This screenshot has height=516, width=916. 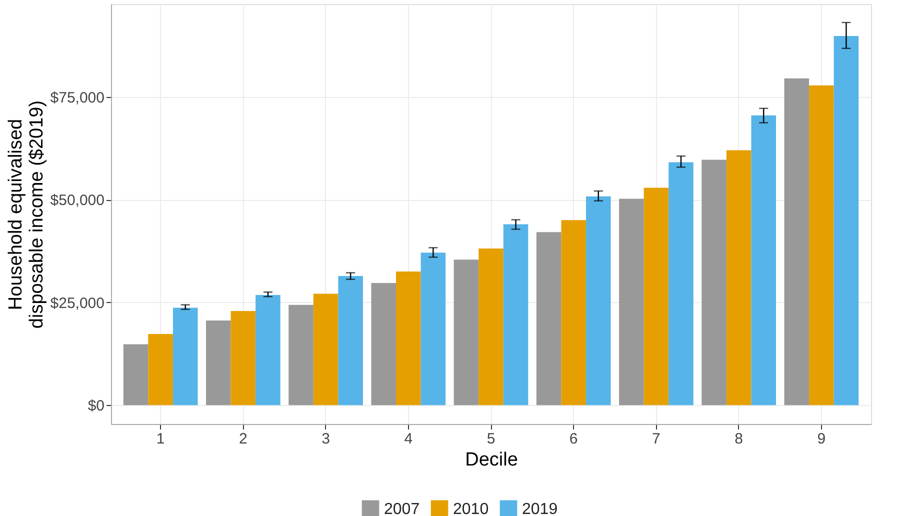 I want to click on y-tick-label: $75,000, so click(x=77, y=97).